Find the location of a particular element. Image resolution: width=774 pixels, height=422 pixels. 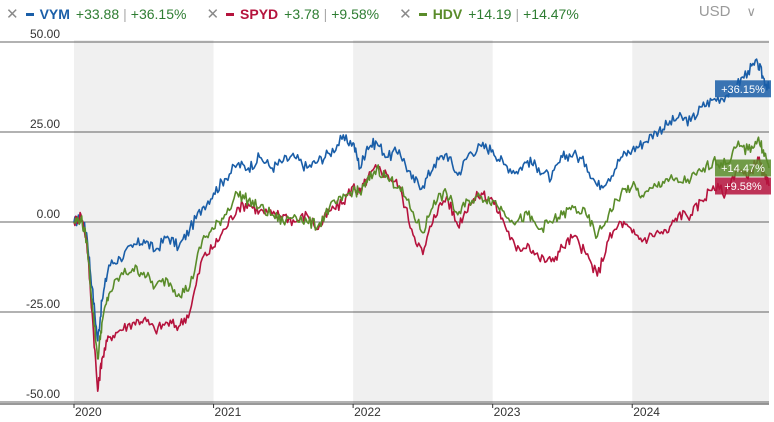

legend-pct-hdv: +14.47% is located at coordinates (551, 14).